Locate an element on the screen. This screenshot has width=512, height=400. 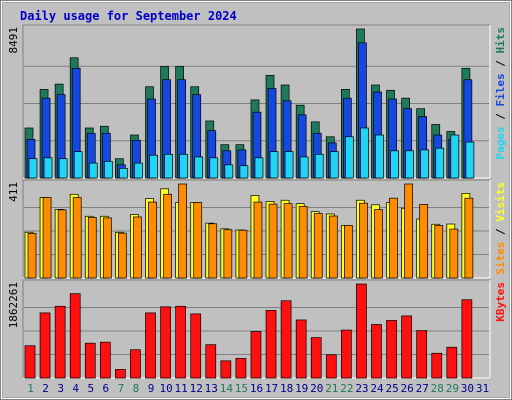
x-tick-label-day-2: 2 is located at coordinates (45, 388).